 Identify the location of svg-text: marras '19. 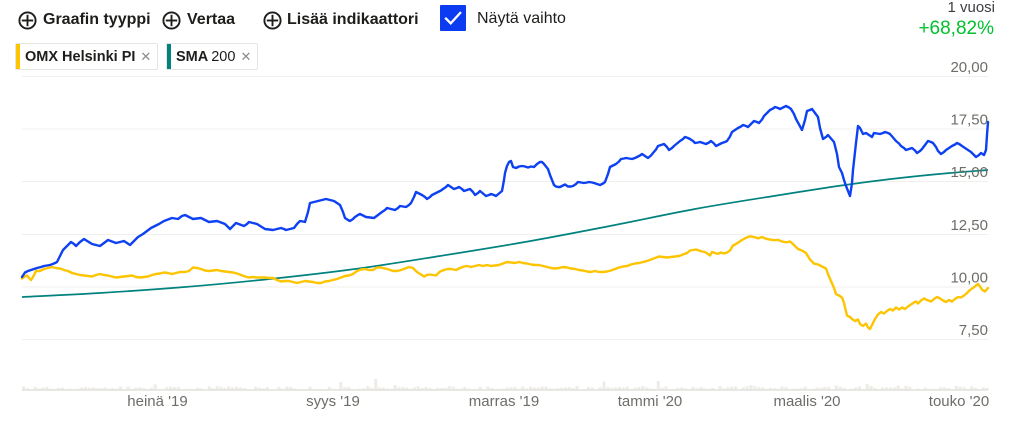
(504, 401).